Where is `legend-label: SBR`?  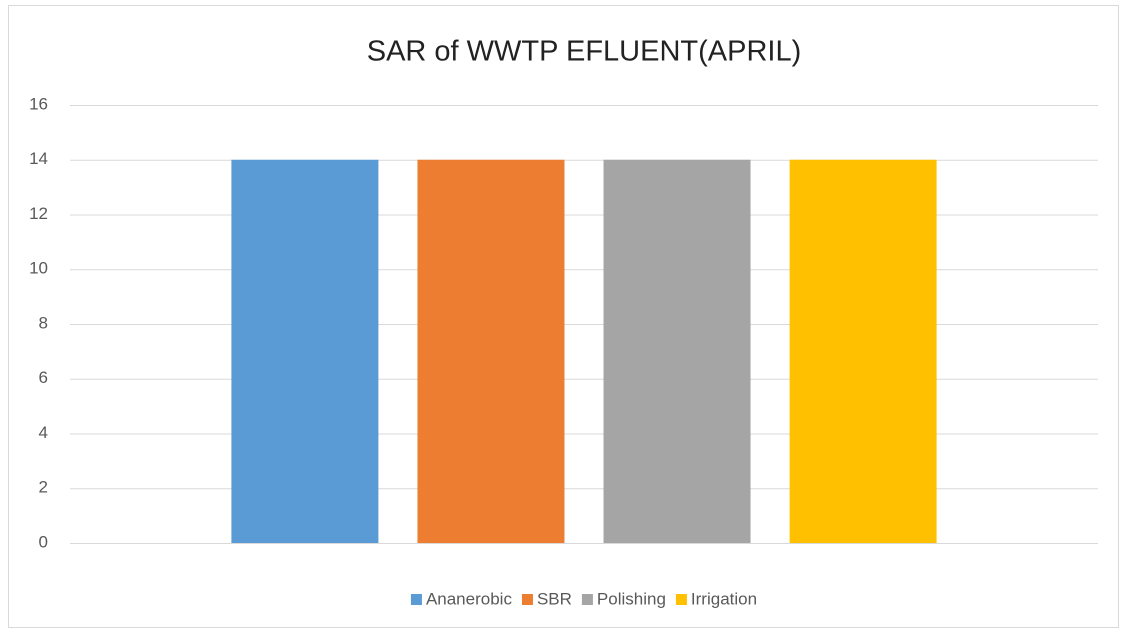
legend-label: SBR is located at coordinates (554, 598).